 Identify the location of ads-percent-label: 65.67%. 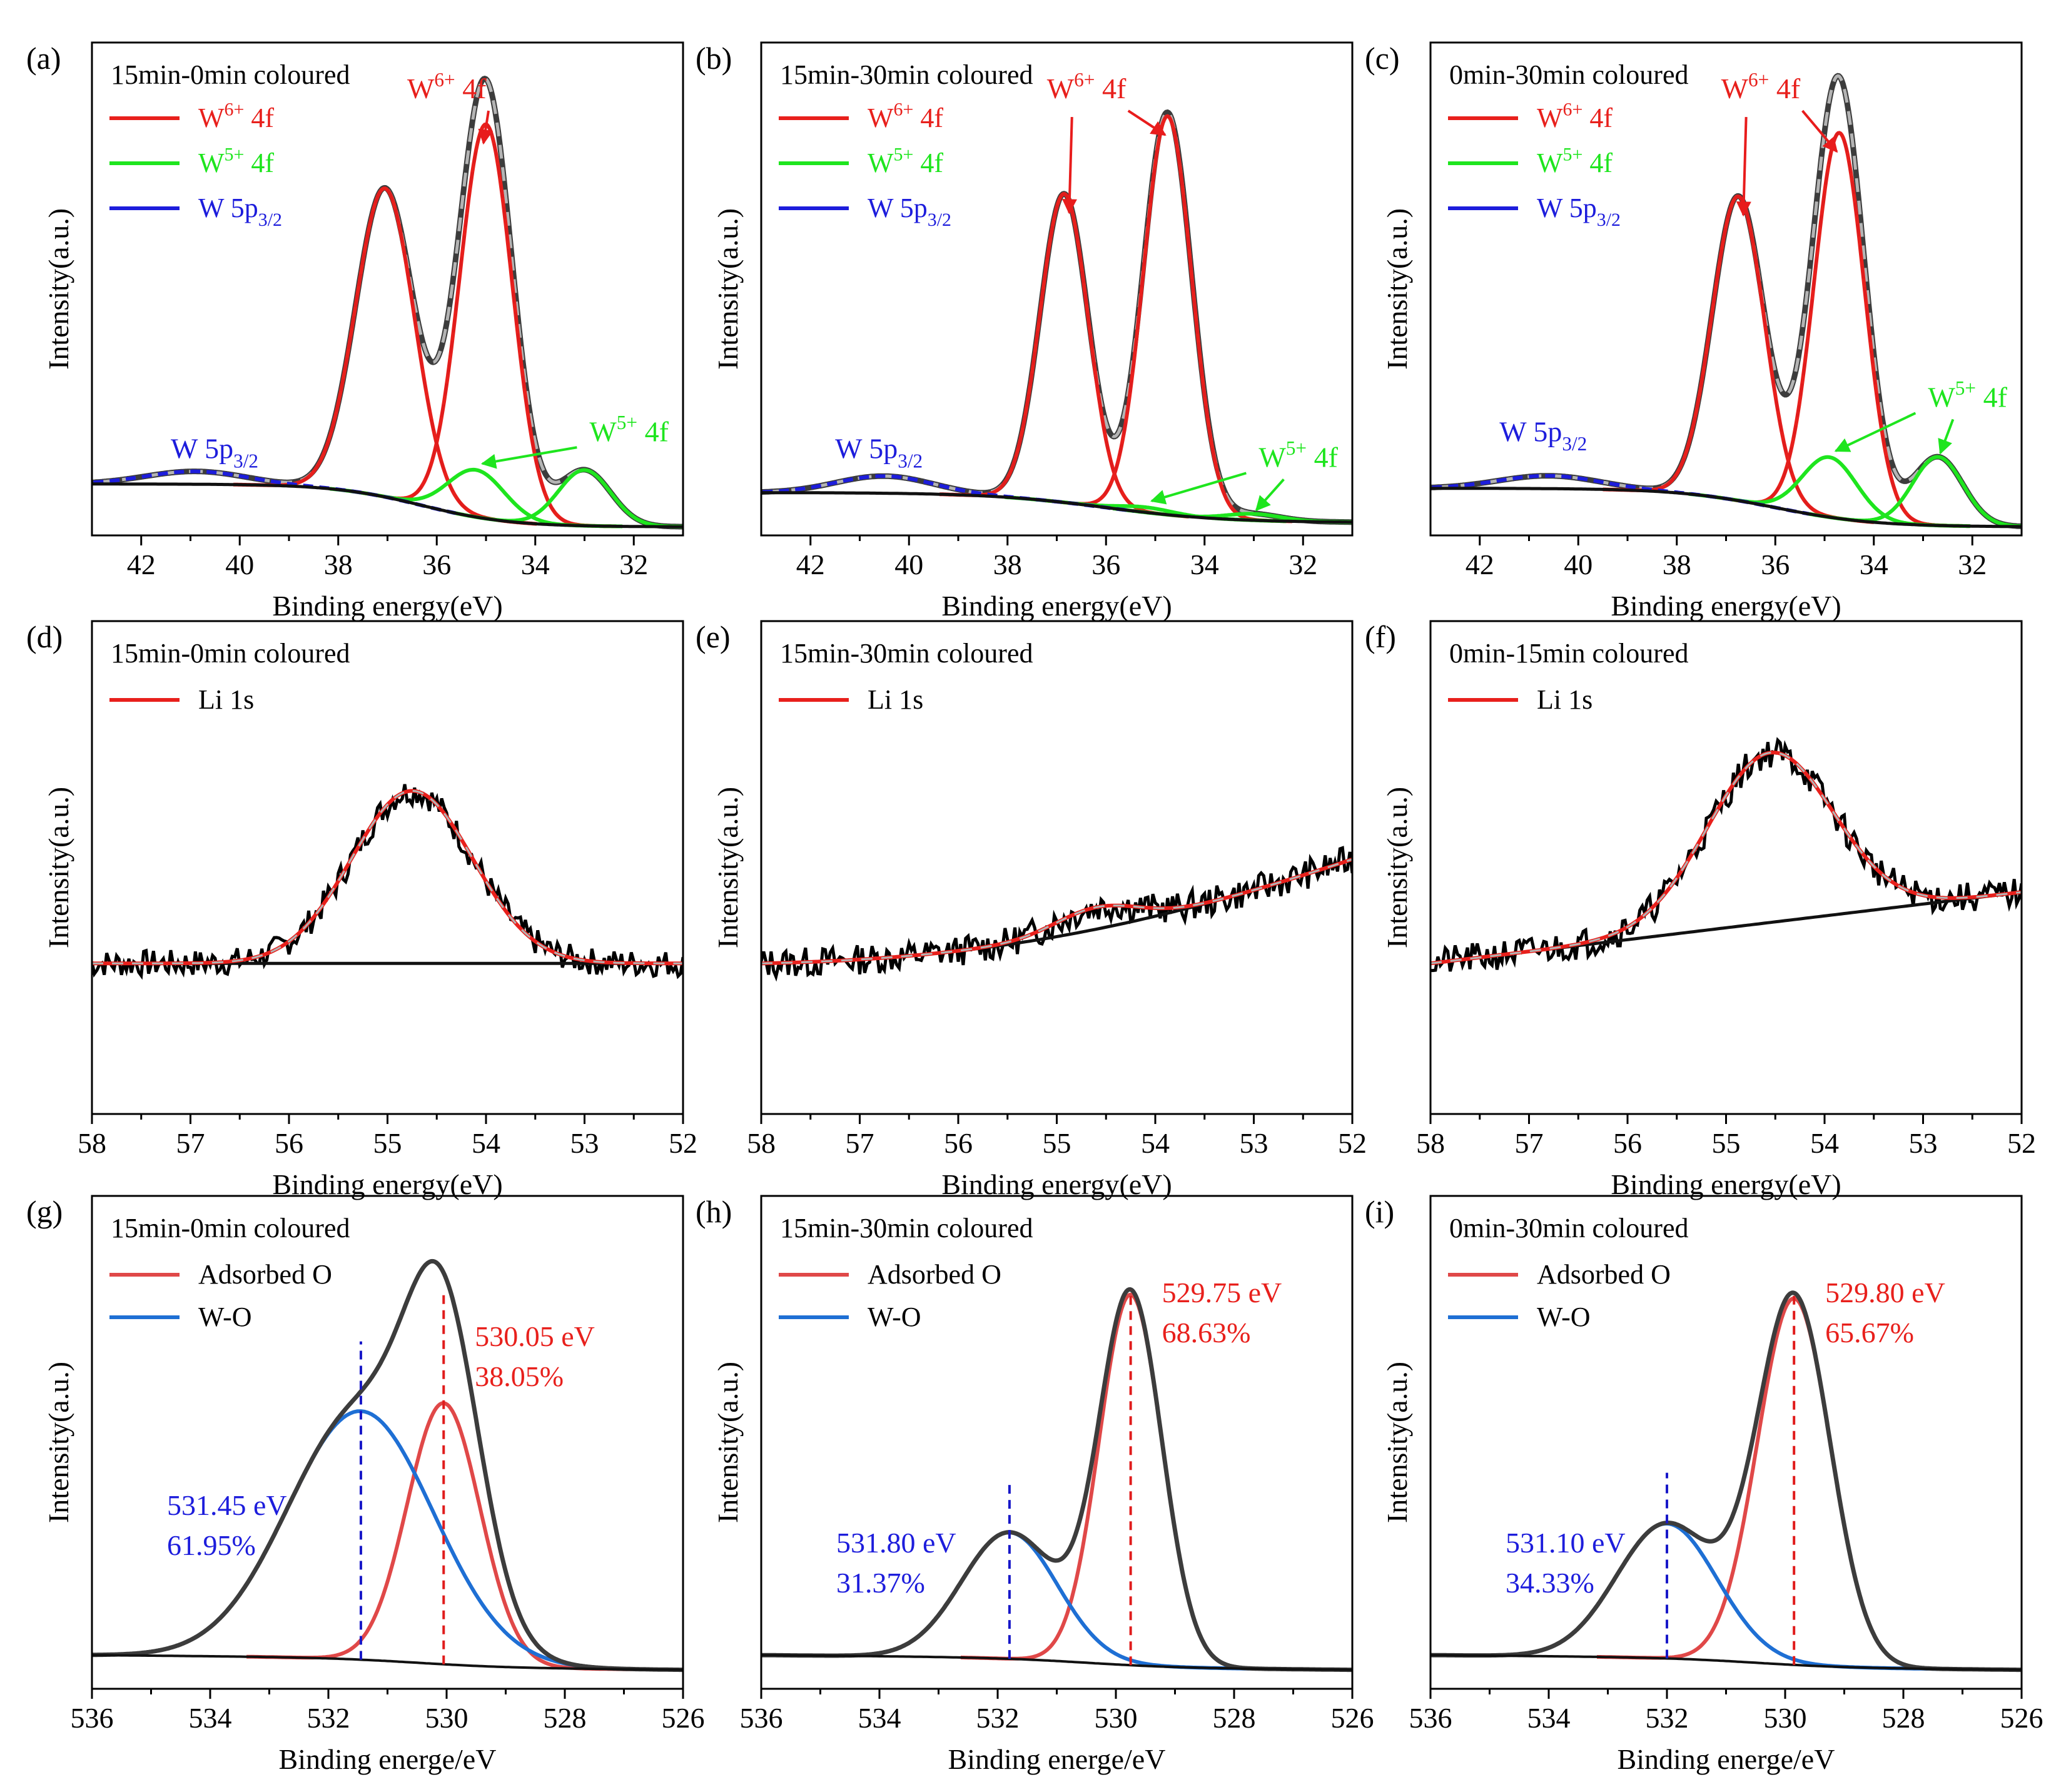
(1869, 1333).